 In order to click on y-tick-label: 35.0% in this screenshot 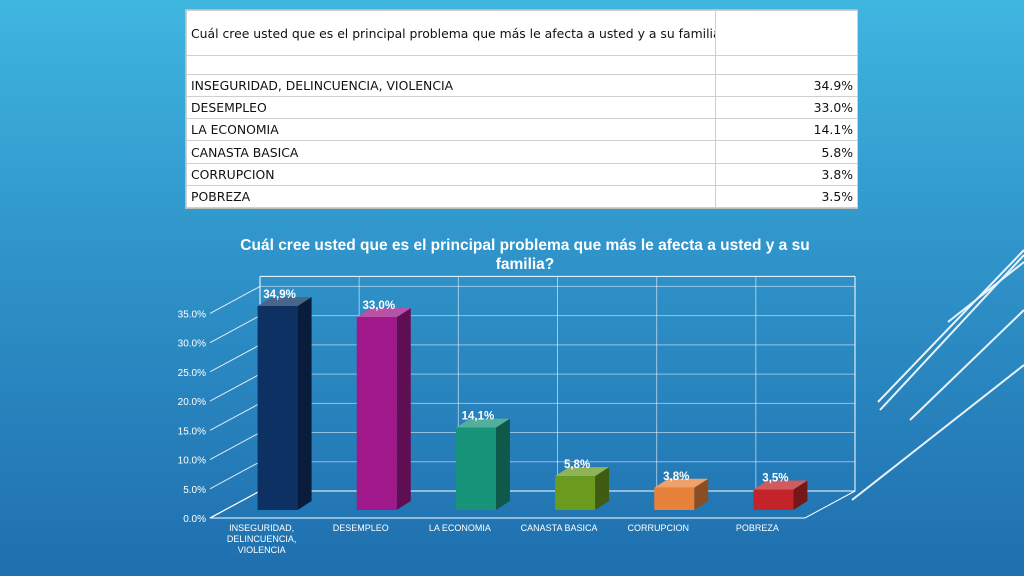, I will do `click(192, 314)`.